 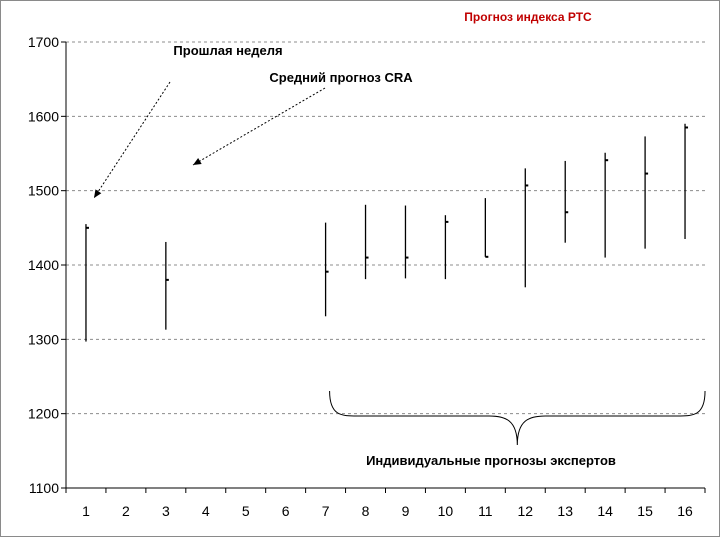 I want to click on x-tick-label-6: 6, so click(x=286, y=511).